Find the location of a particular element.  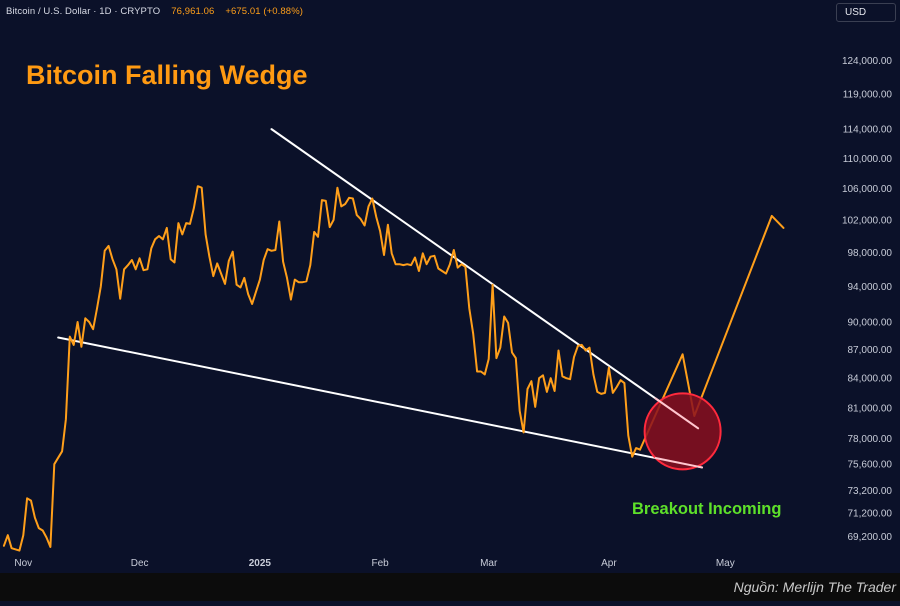

breakout-circle is located at coordinates (682, 431).